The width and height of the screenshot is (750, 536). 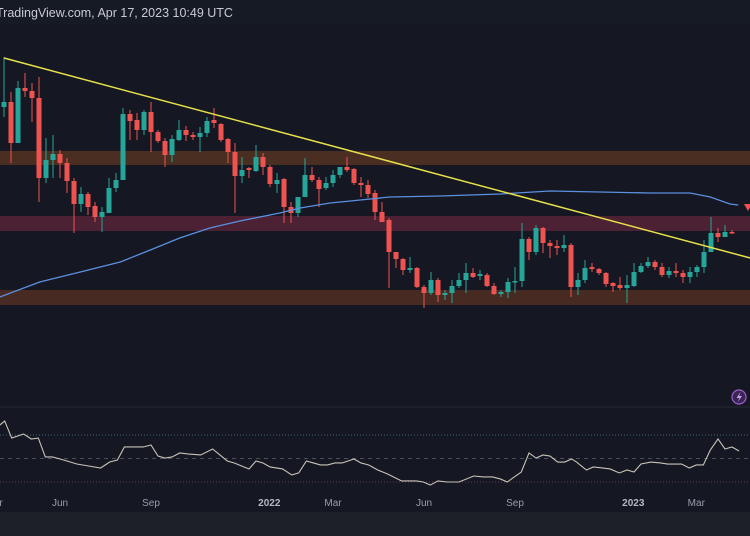 What do you see at coordinates (633, 503) in the screenshot?
I see `x-tick-label: 2023` at bounding box center [633, 503].